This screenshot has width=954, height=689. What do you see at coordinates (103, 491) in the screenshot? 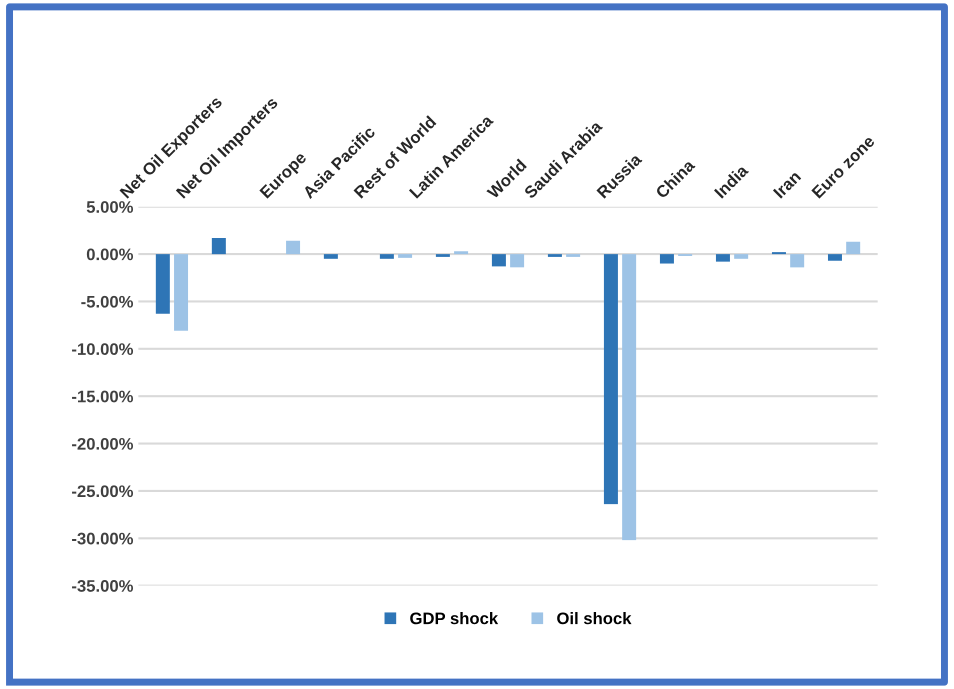
I see `y-tick-label: -25.00%` at bounding box center [103, 491].